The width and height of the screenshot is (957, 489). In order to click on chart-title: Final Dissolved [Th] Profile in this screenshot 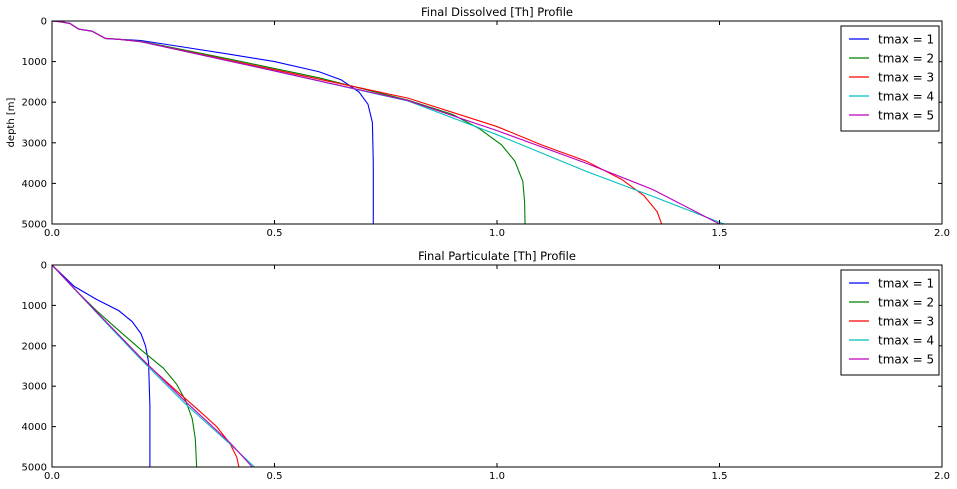, I will do `click(497, 12)`.